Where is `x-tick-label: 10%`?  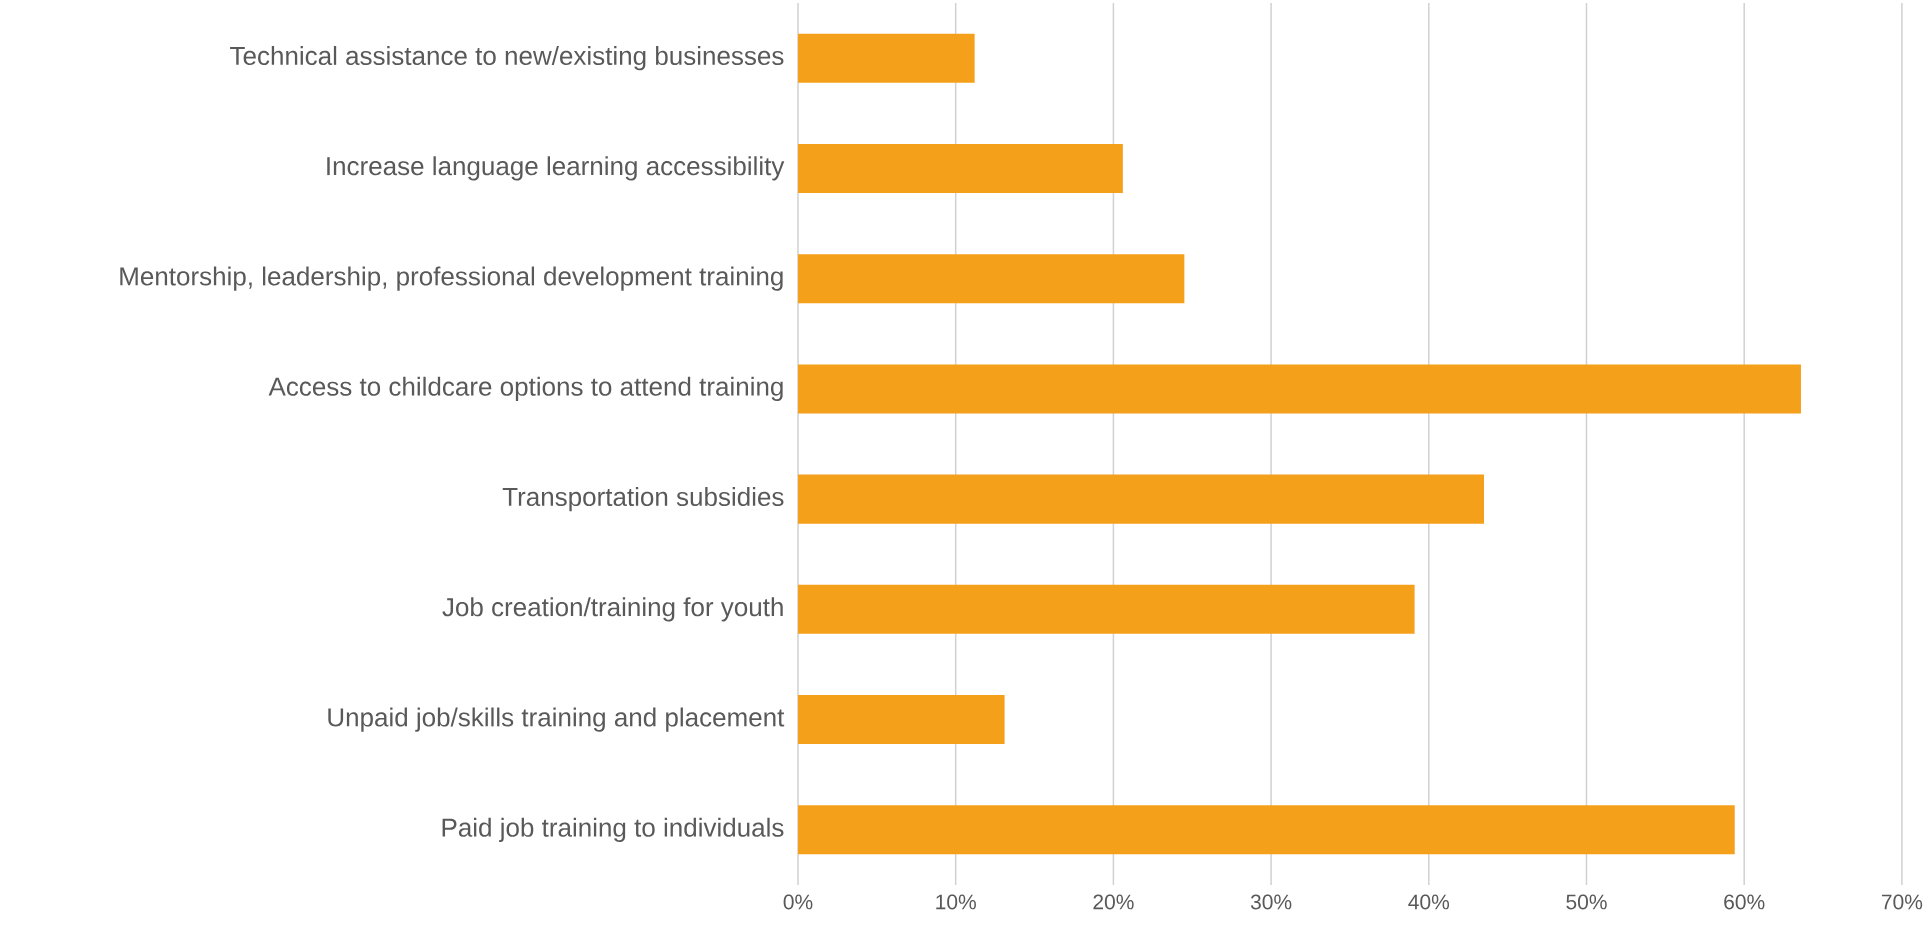 x-tick-label: 10% is located at coordinates (956, 902).